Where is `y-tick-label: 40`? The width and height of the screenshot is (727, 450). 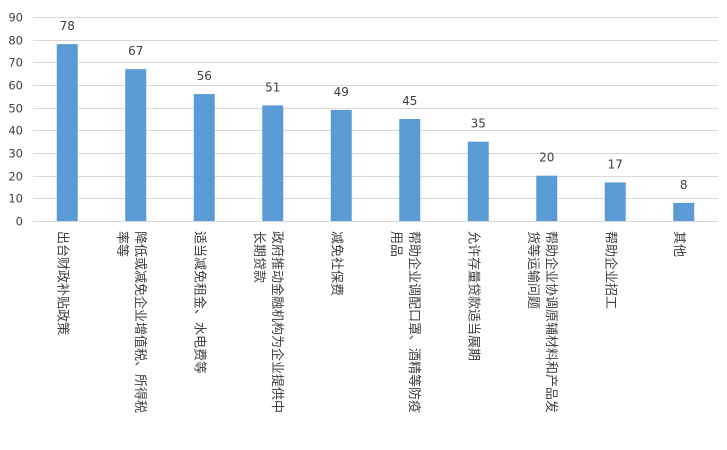
y-tick-label: 40 is located at coordinates (15, 131).